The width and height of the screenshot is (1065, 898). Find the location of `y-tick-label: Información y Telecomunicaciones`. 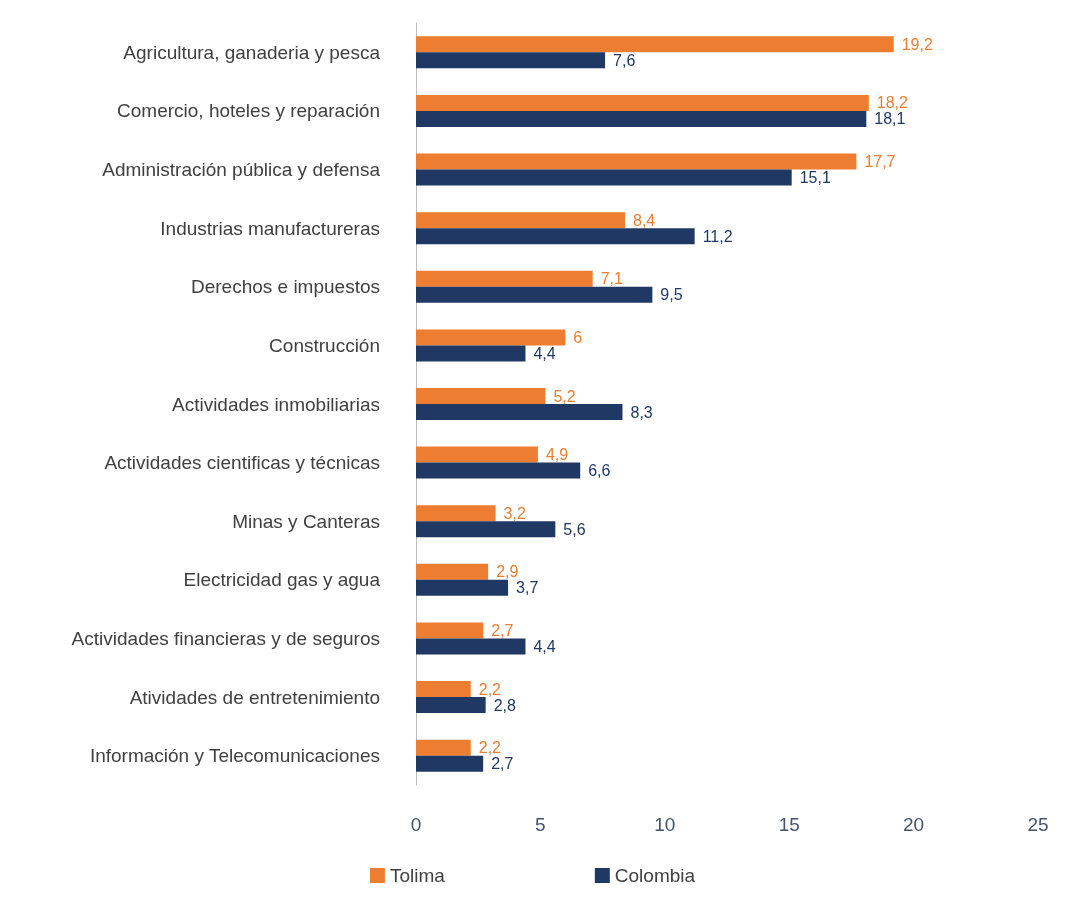

y-tick-label: Información y Telecomunicaciones is located at coordinates (234, 756).